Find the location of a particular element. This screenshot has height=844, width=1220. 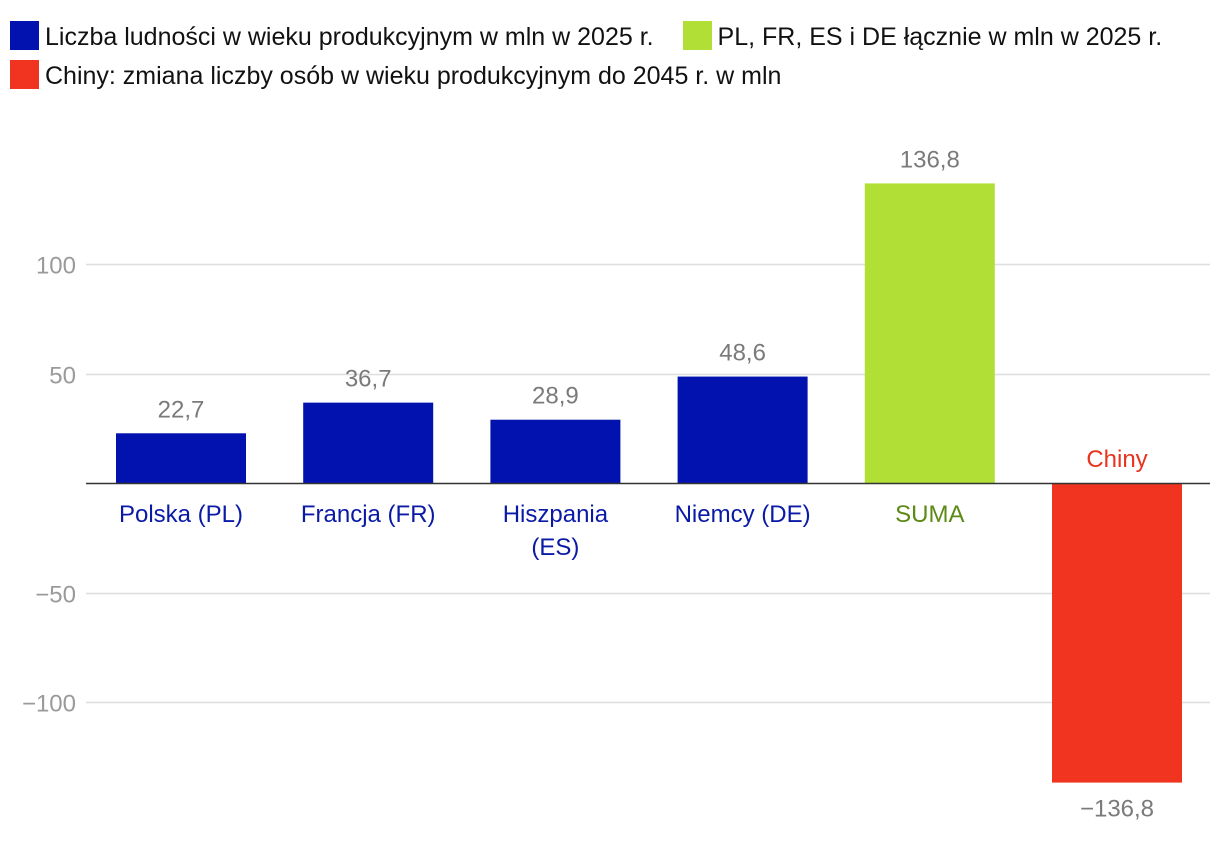

data-label: 36,7 is located at coordinates (368, 379).